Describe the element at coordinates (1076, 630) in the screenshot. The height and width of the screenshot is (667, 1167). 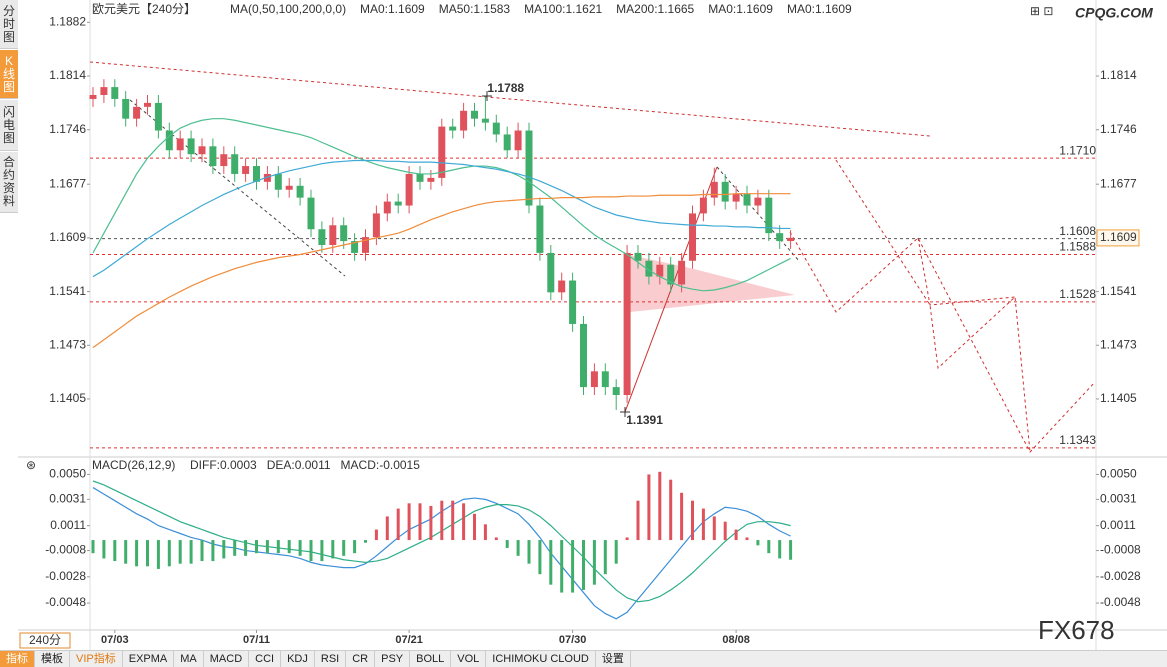
I see `watermark: FX678` at that location.